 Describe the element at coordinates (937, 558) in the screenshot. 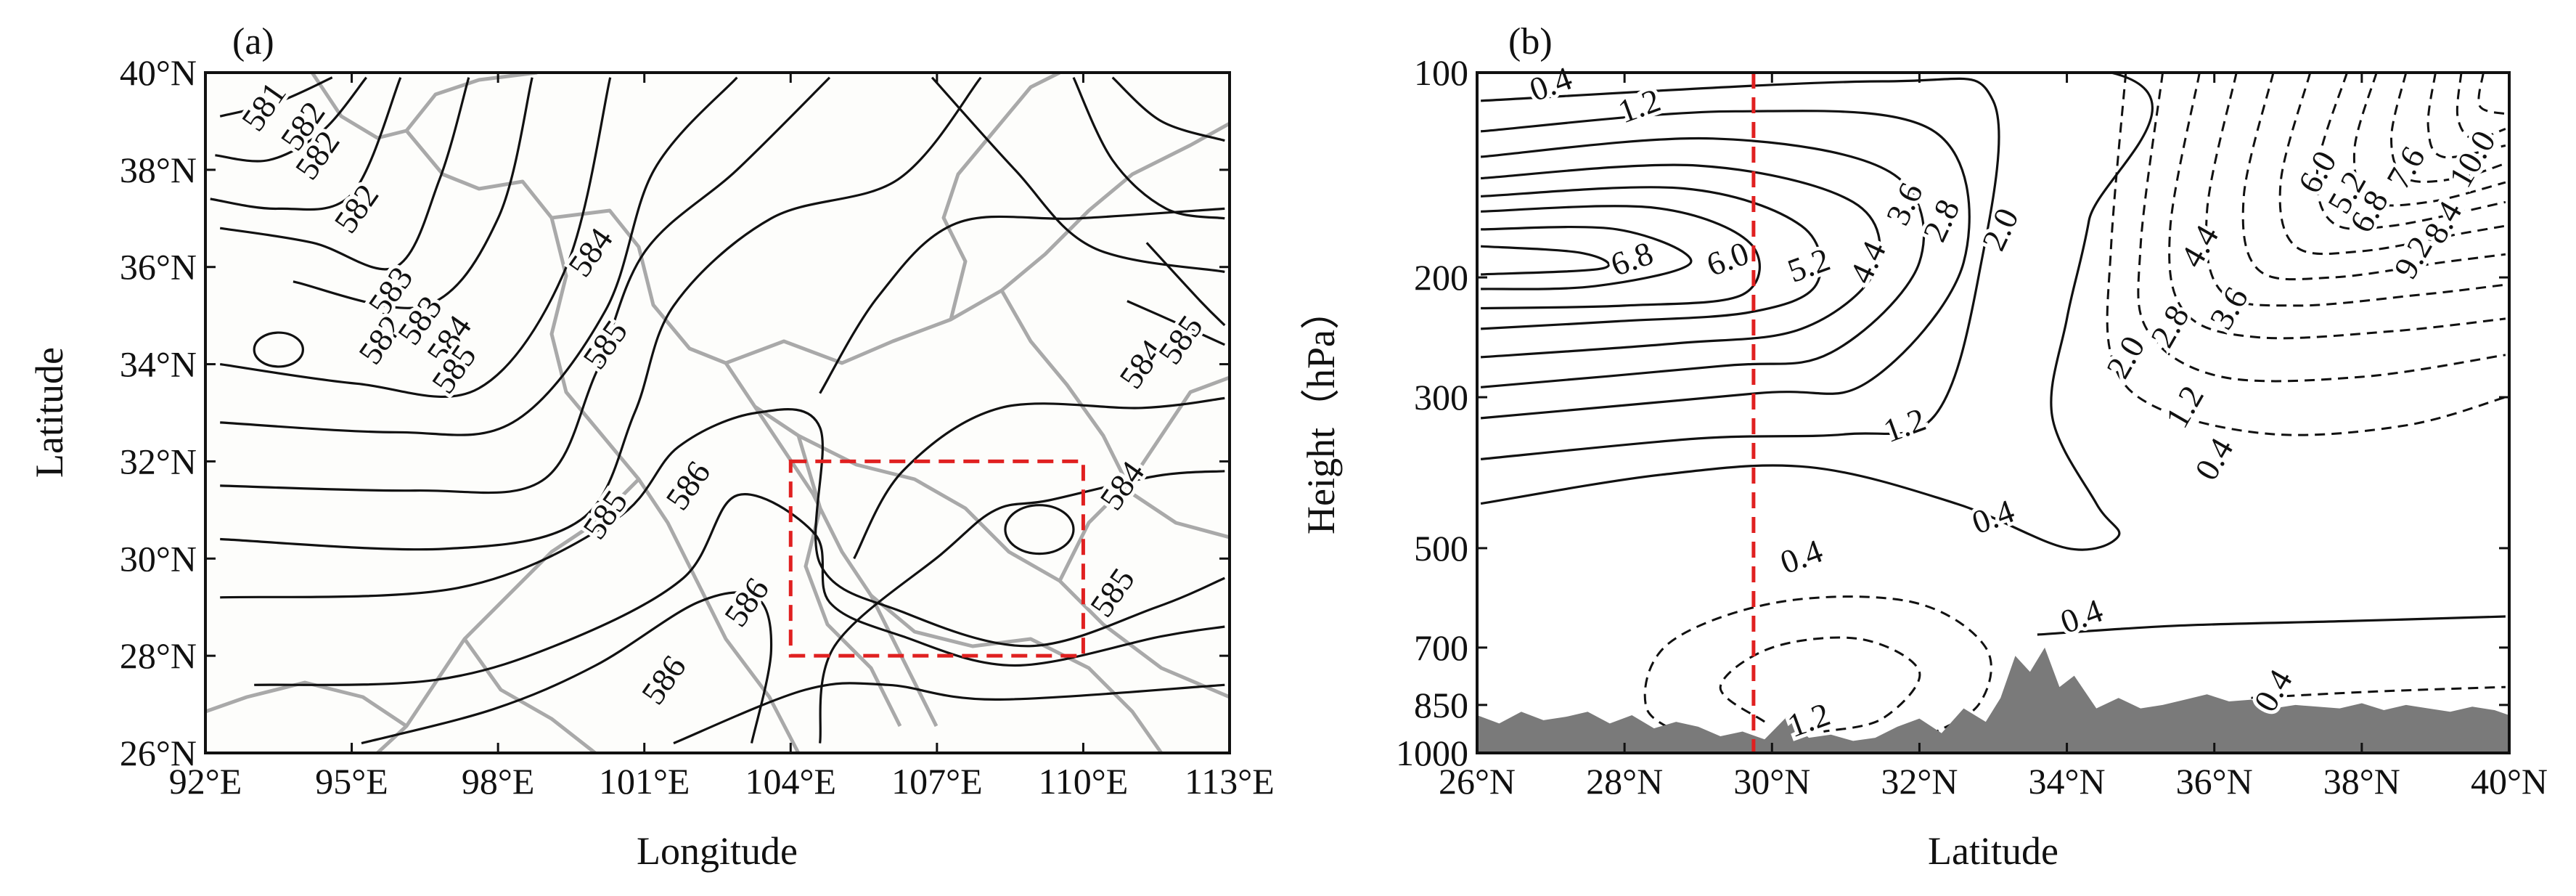

I see `panel-a-highlight-box` at that location.